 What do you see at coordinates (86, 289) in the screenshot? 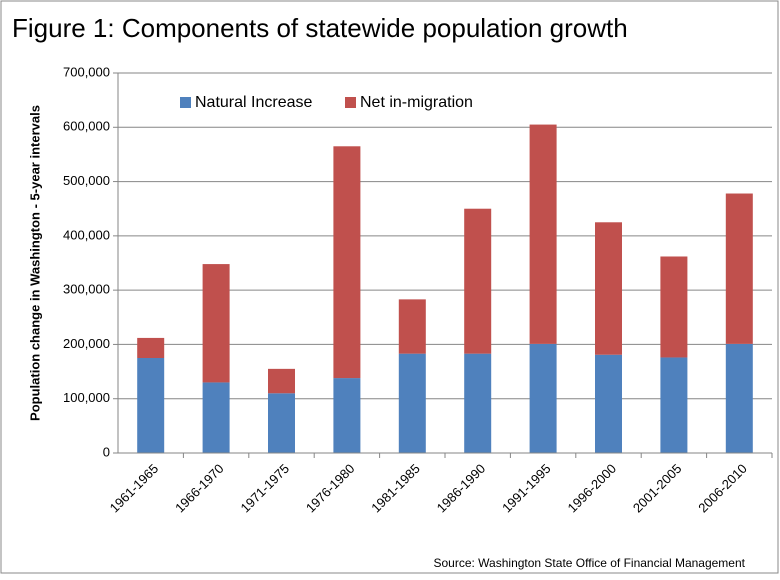
I see `y-tick-label: 300,000` at bounding box center [86, 289].